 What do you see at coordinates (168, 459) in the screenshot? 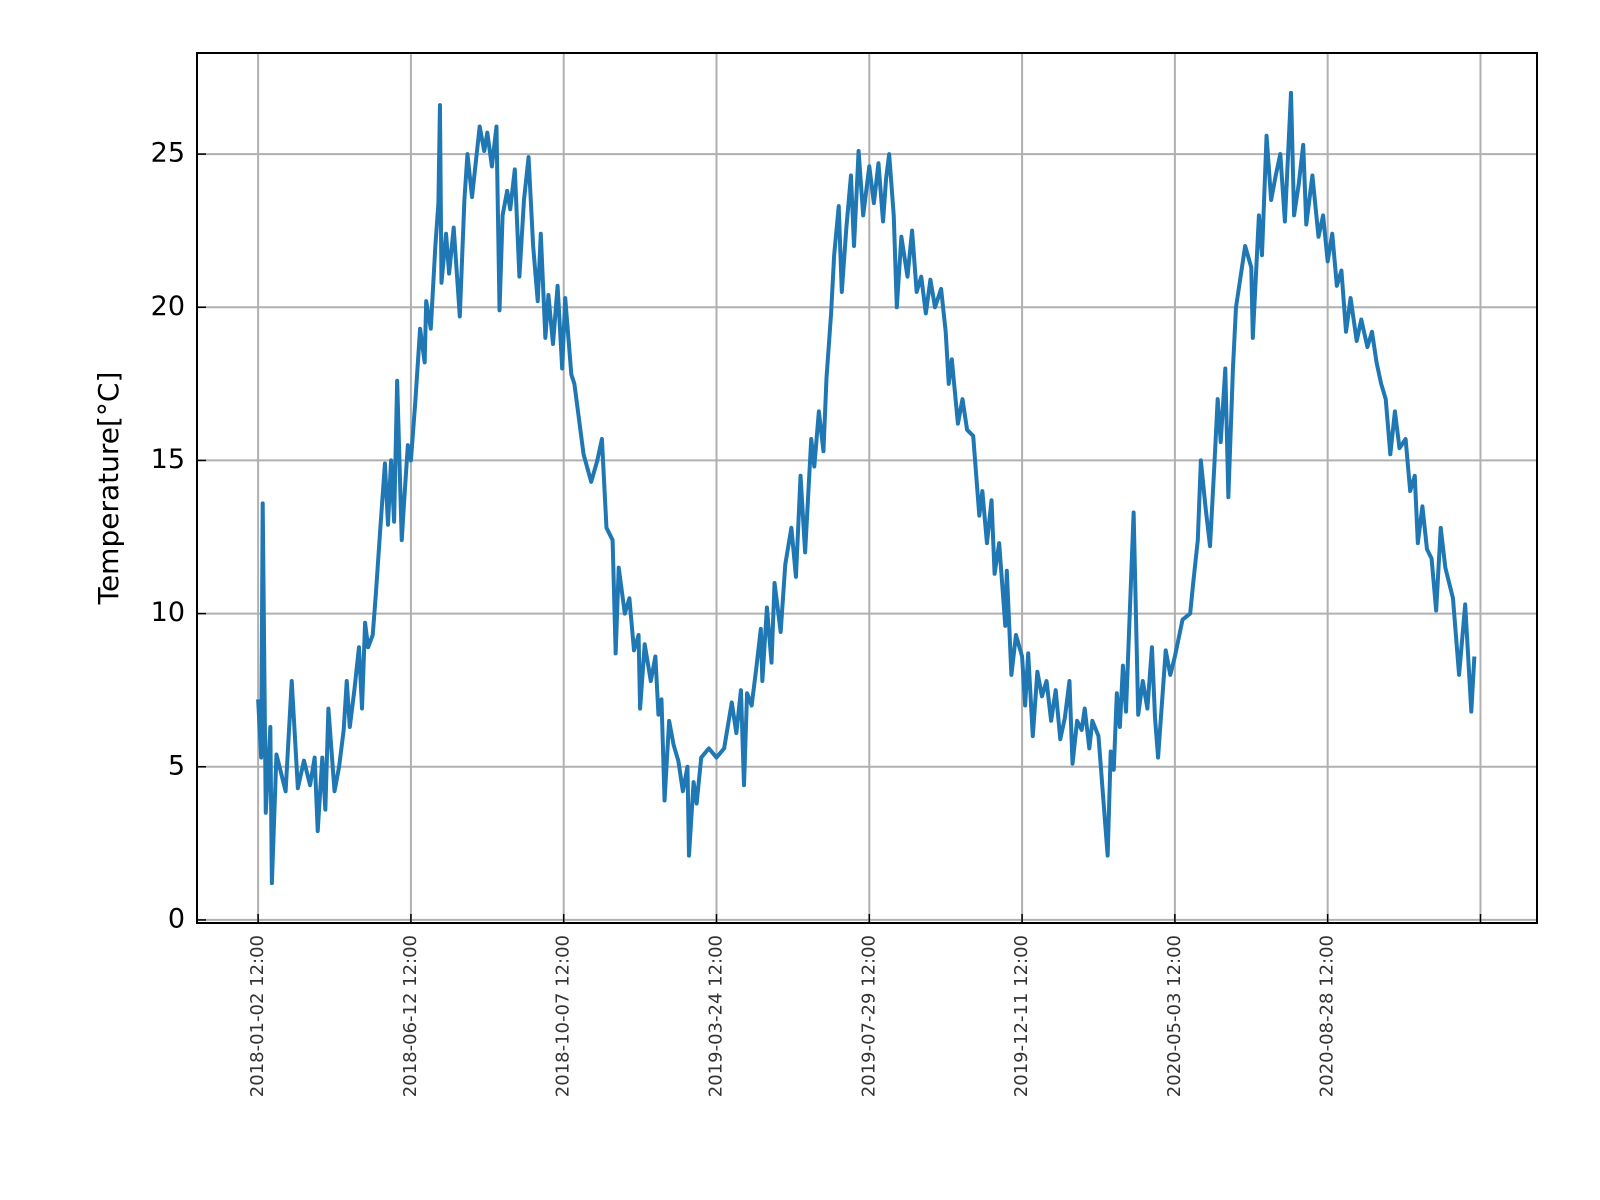
I see `y-tick-label: 15` at bounding box center [168, 459].